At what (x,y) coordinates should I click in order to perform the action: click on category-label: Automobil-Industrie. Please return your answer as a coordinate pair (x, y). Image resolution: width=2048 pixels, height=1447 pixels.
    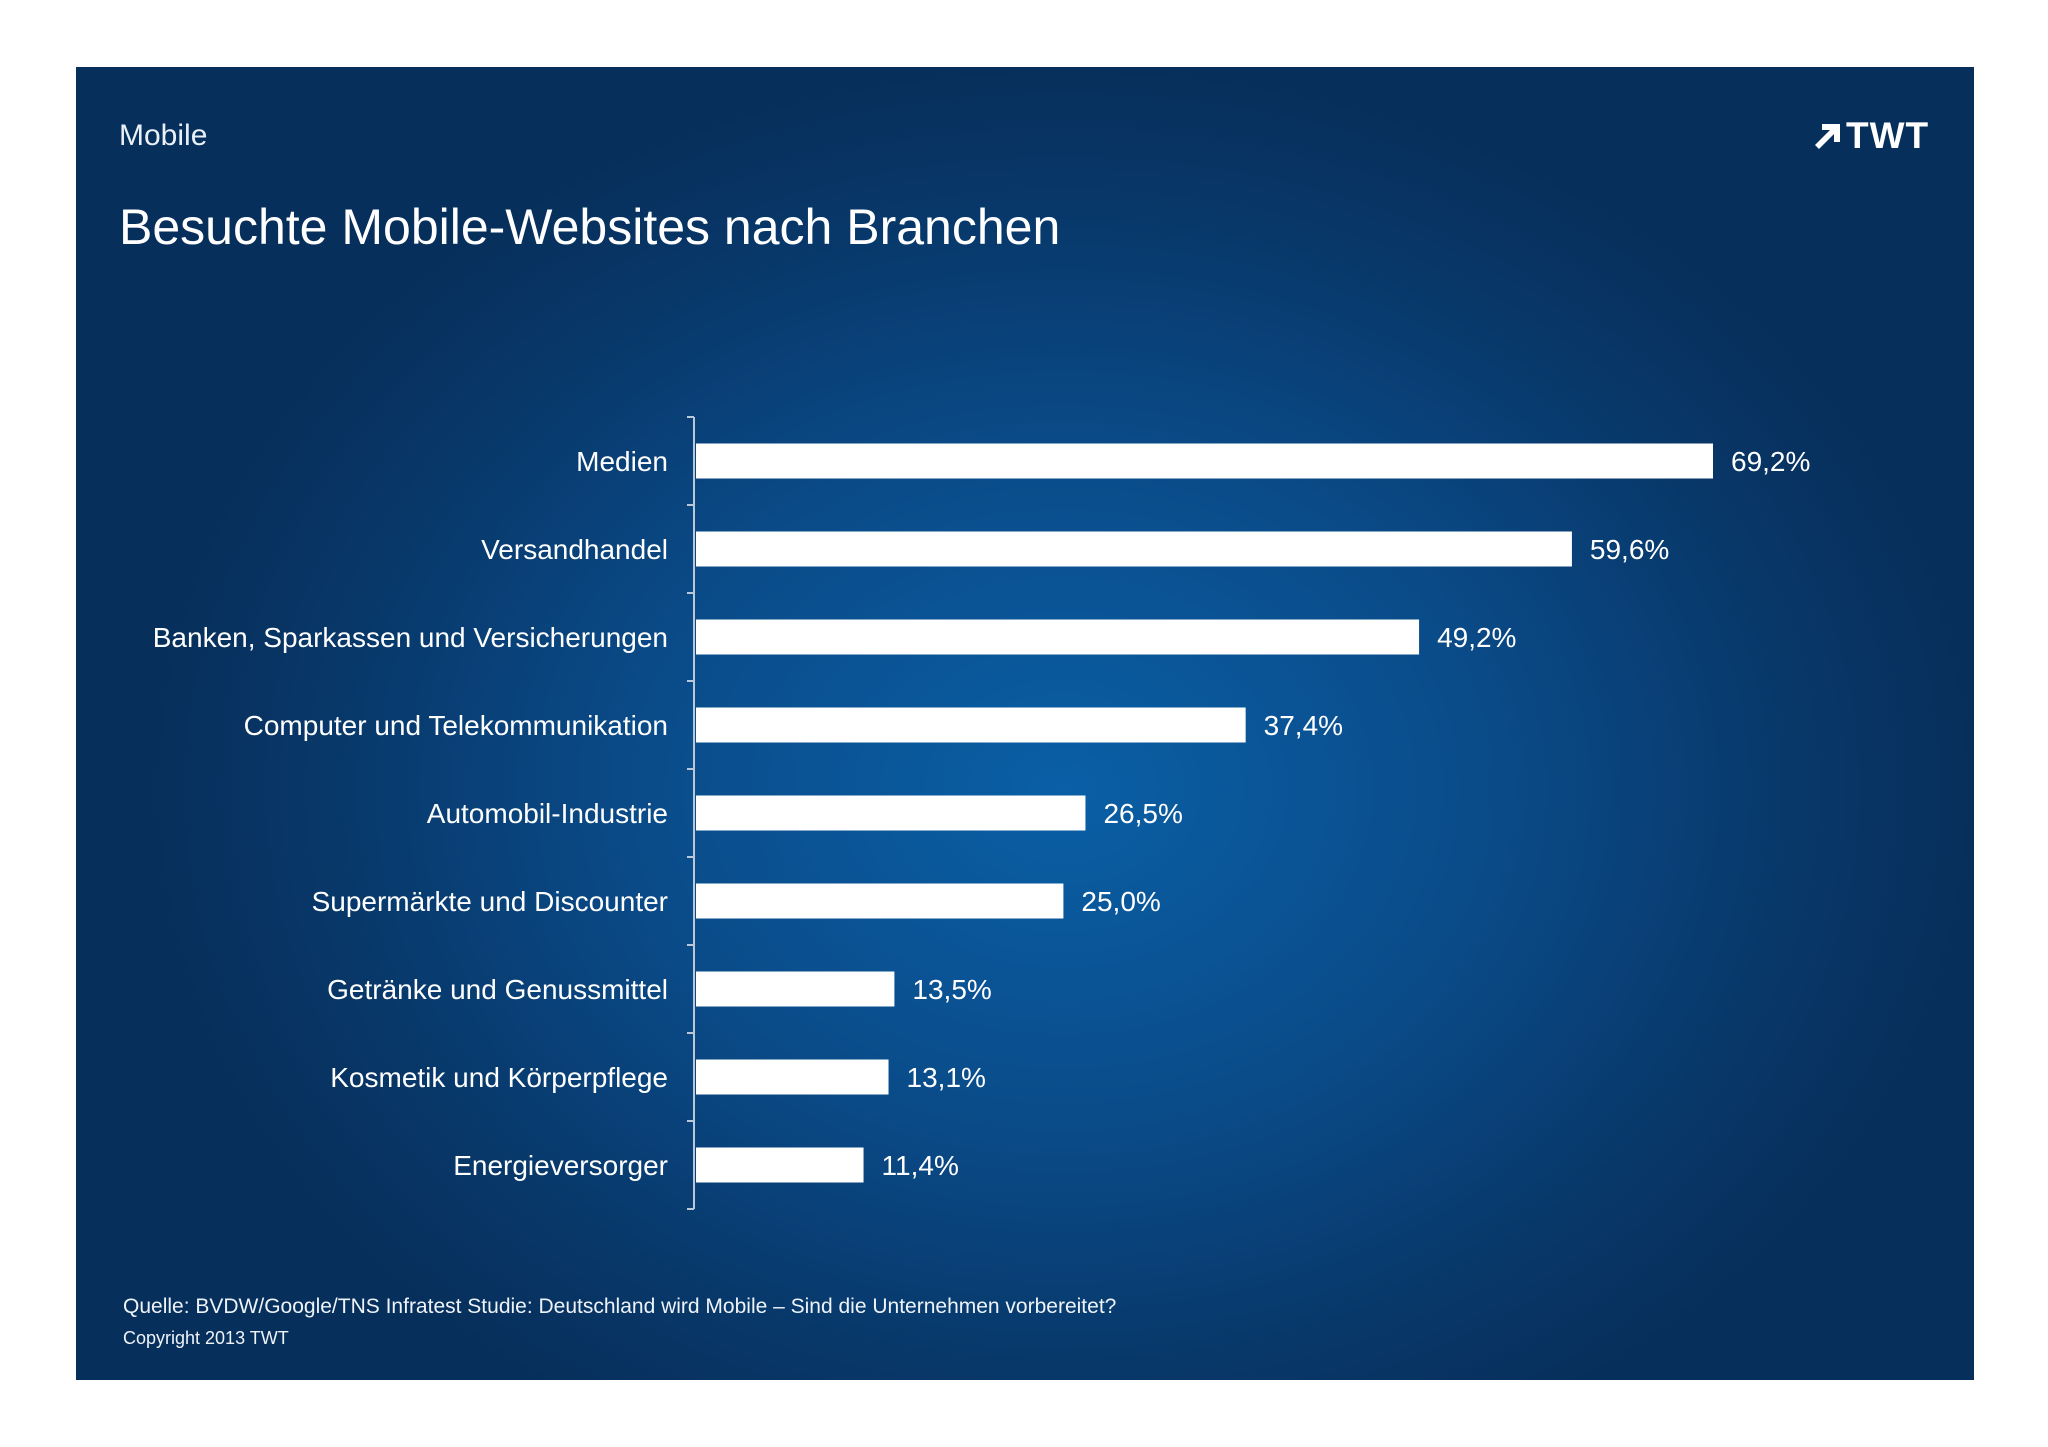
    Looking at the image, I should click on (547, 813).